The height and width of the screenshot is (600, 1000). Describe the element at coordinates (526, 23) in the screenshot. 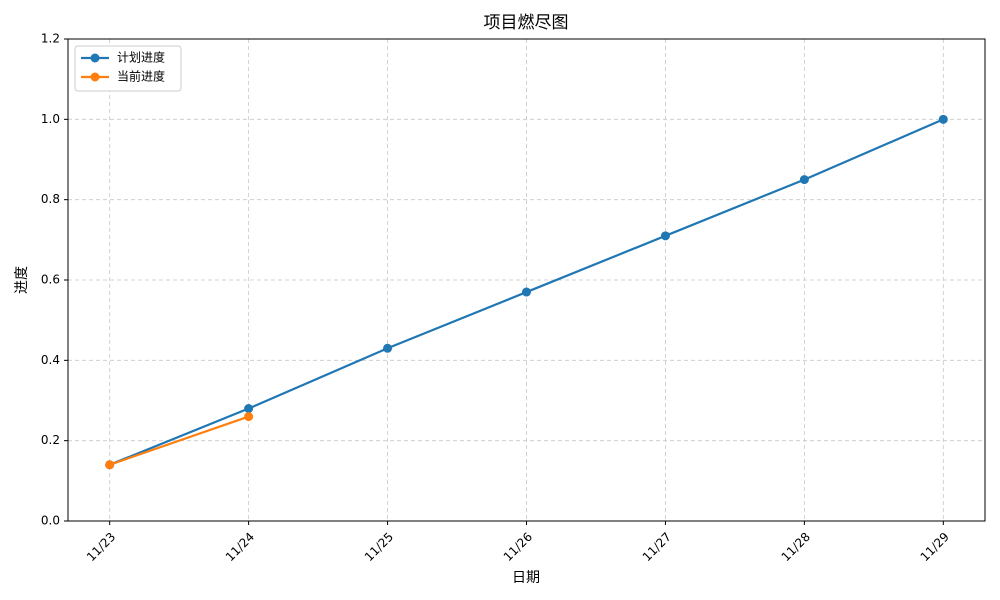

I see `chart-title: 项目燃尽图` at that location.